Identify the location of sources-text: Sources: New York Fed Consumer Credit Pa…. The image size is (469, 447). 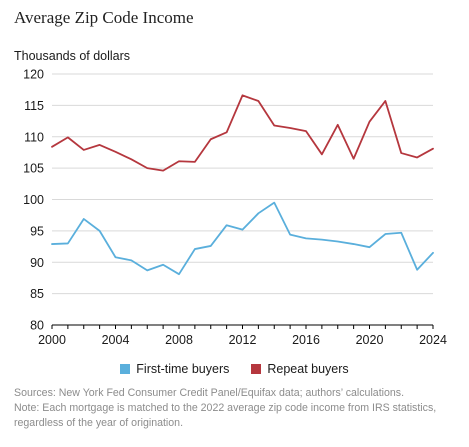
(209, 393).